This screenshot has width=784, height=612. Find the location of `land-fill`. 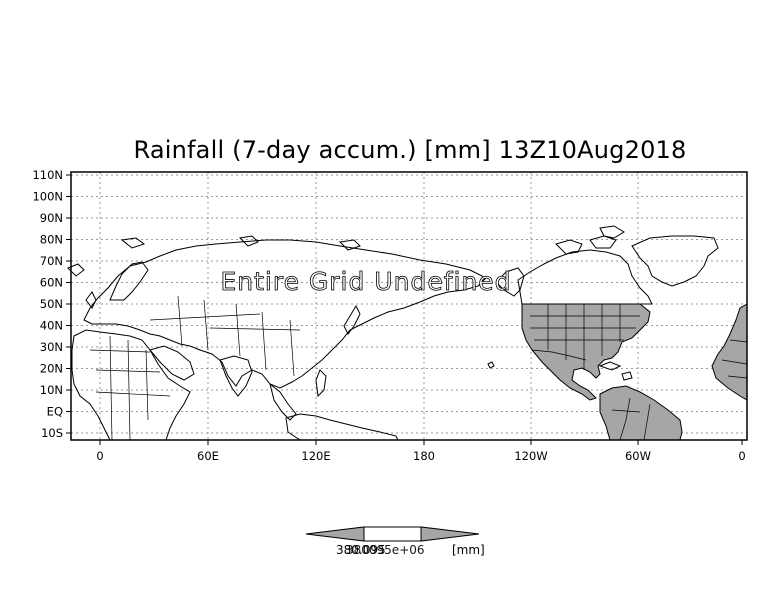

land-fill is located at coordinates (634, 372).